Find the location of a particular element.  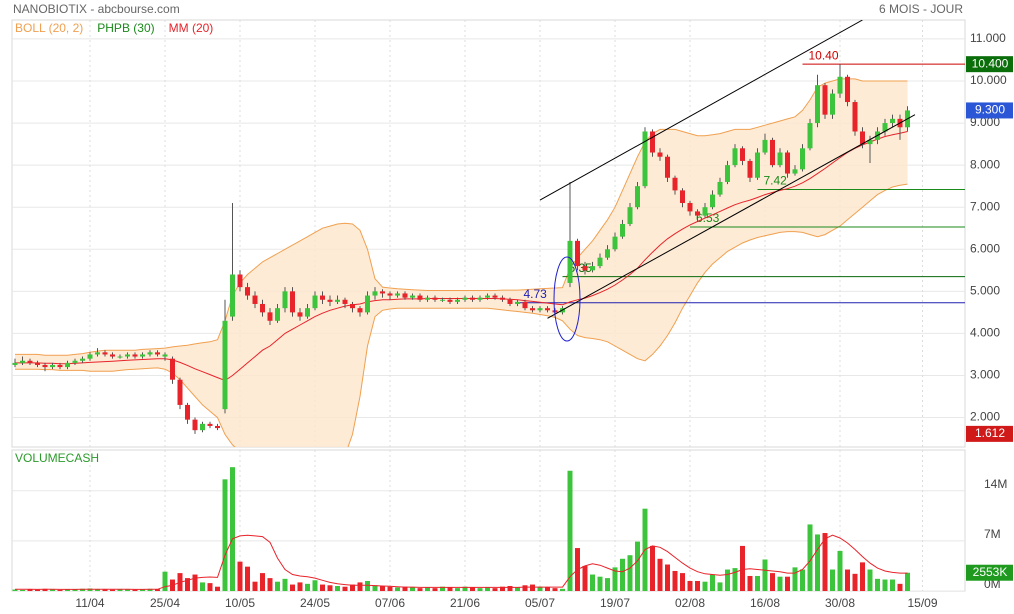

level-label: 10.40 is located at coordinates (824, 55).